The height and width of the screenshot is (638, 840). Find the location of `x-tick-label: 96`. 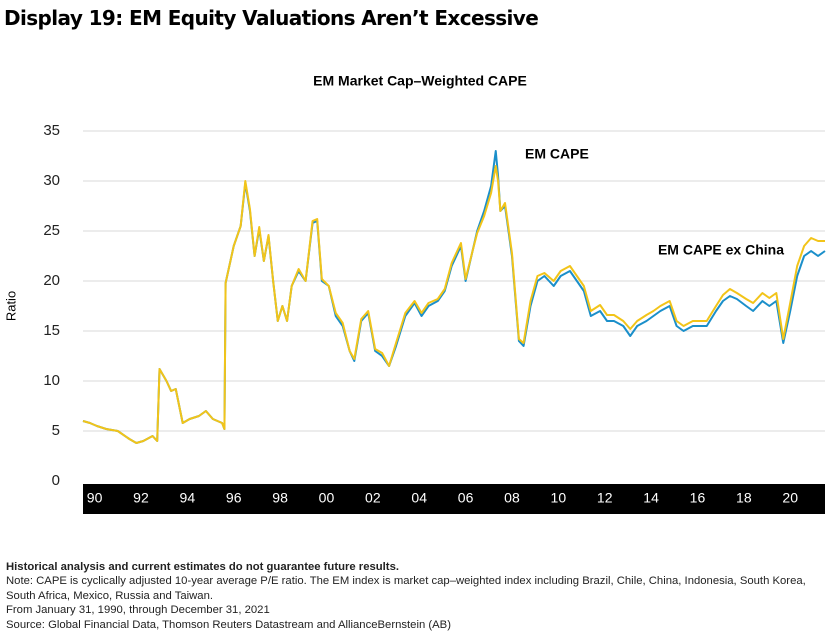

x-tick-label: 96 is located at coordinates (234, 498).